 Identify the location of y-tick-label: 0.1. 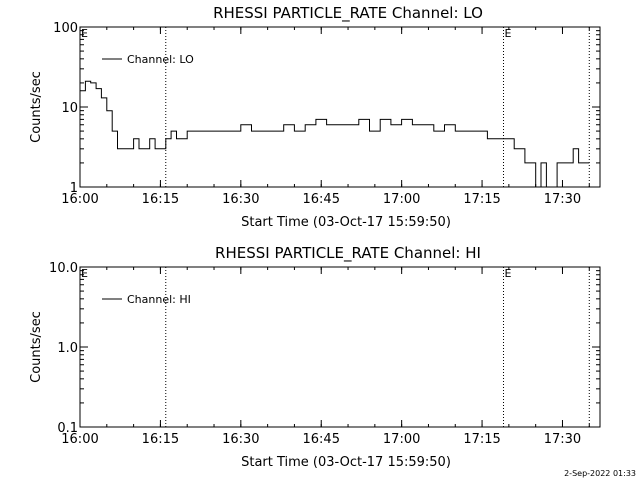
(67, 428).